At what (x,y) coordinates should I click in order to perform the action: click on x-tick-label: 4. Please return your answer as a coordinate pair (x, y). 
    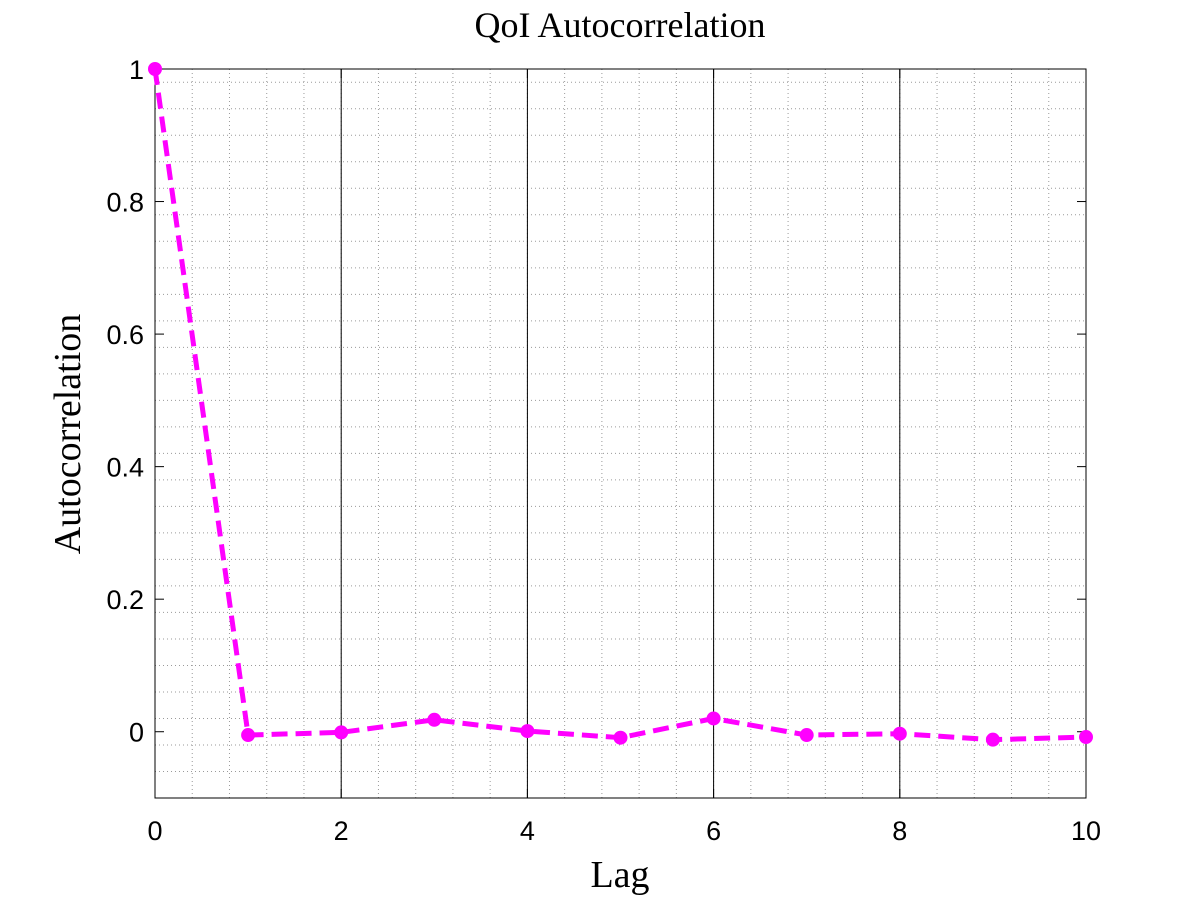
    Looking at the image, I should click on (527, 831).